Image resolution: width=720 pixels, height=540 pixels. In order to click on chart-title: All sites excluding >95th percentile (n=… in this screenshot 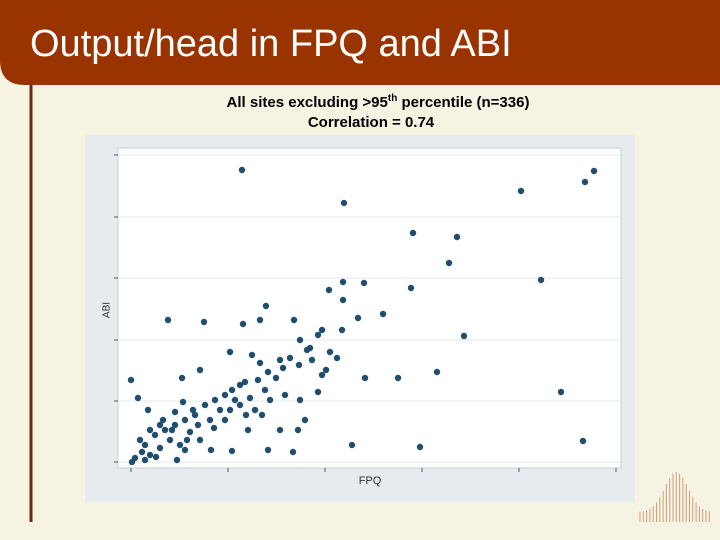, I will do `click(378, 102)`.